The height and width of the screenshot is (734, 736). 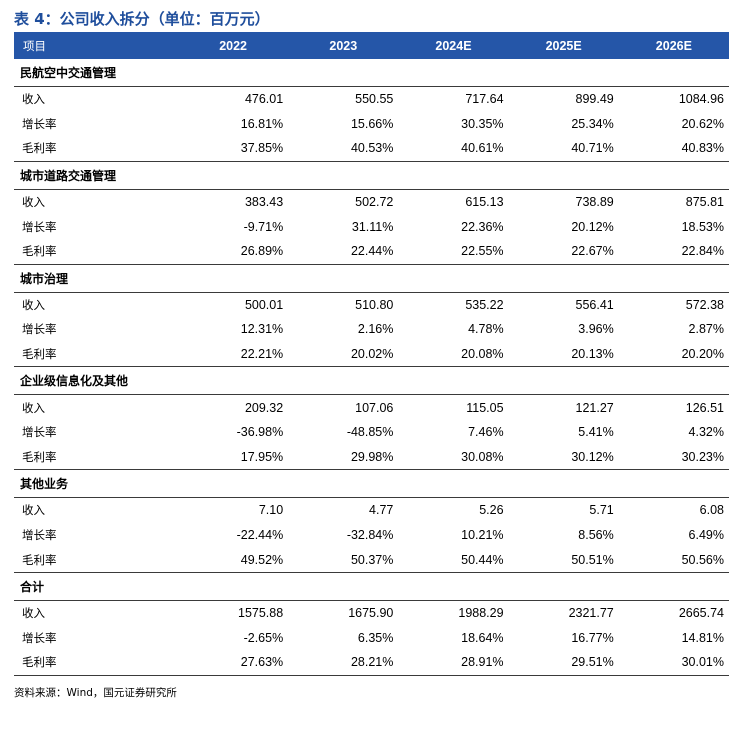 I want to click on value-cell: 535.22, so click(x=484, y=304).